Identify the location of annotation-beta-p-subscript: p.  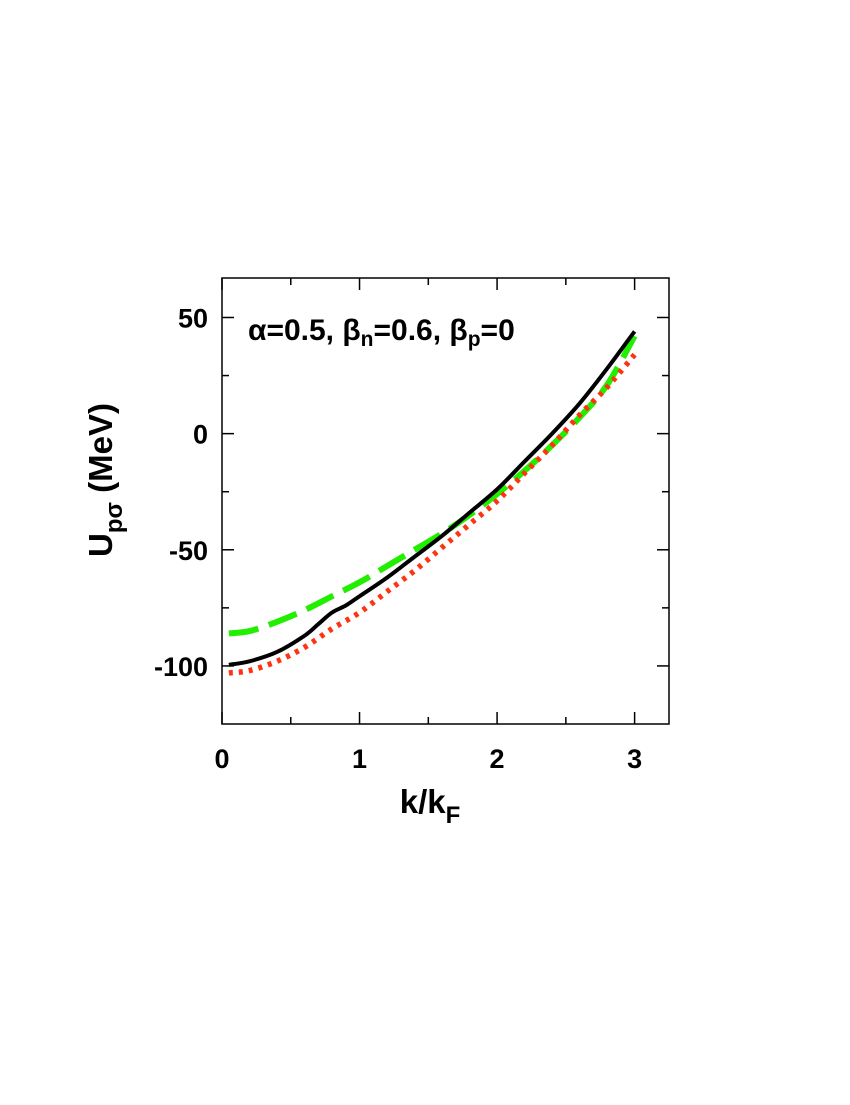
(474, 339).